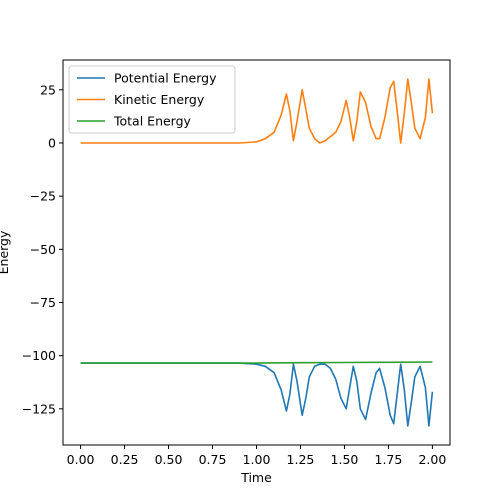  I want to click on x-ticks: 0.00 0.25 0.50 0.75 1.00 1.25 1.50 1.75 2.00, so click(256, 456).